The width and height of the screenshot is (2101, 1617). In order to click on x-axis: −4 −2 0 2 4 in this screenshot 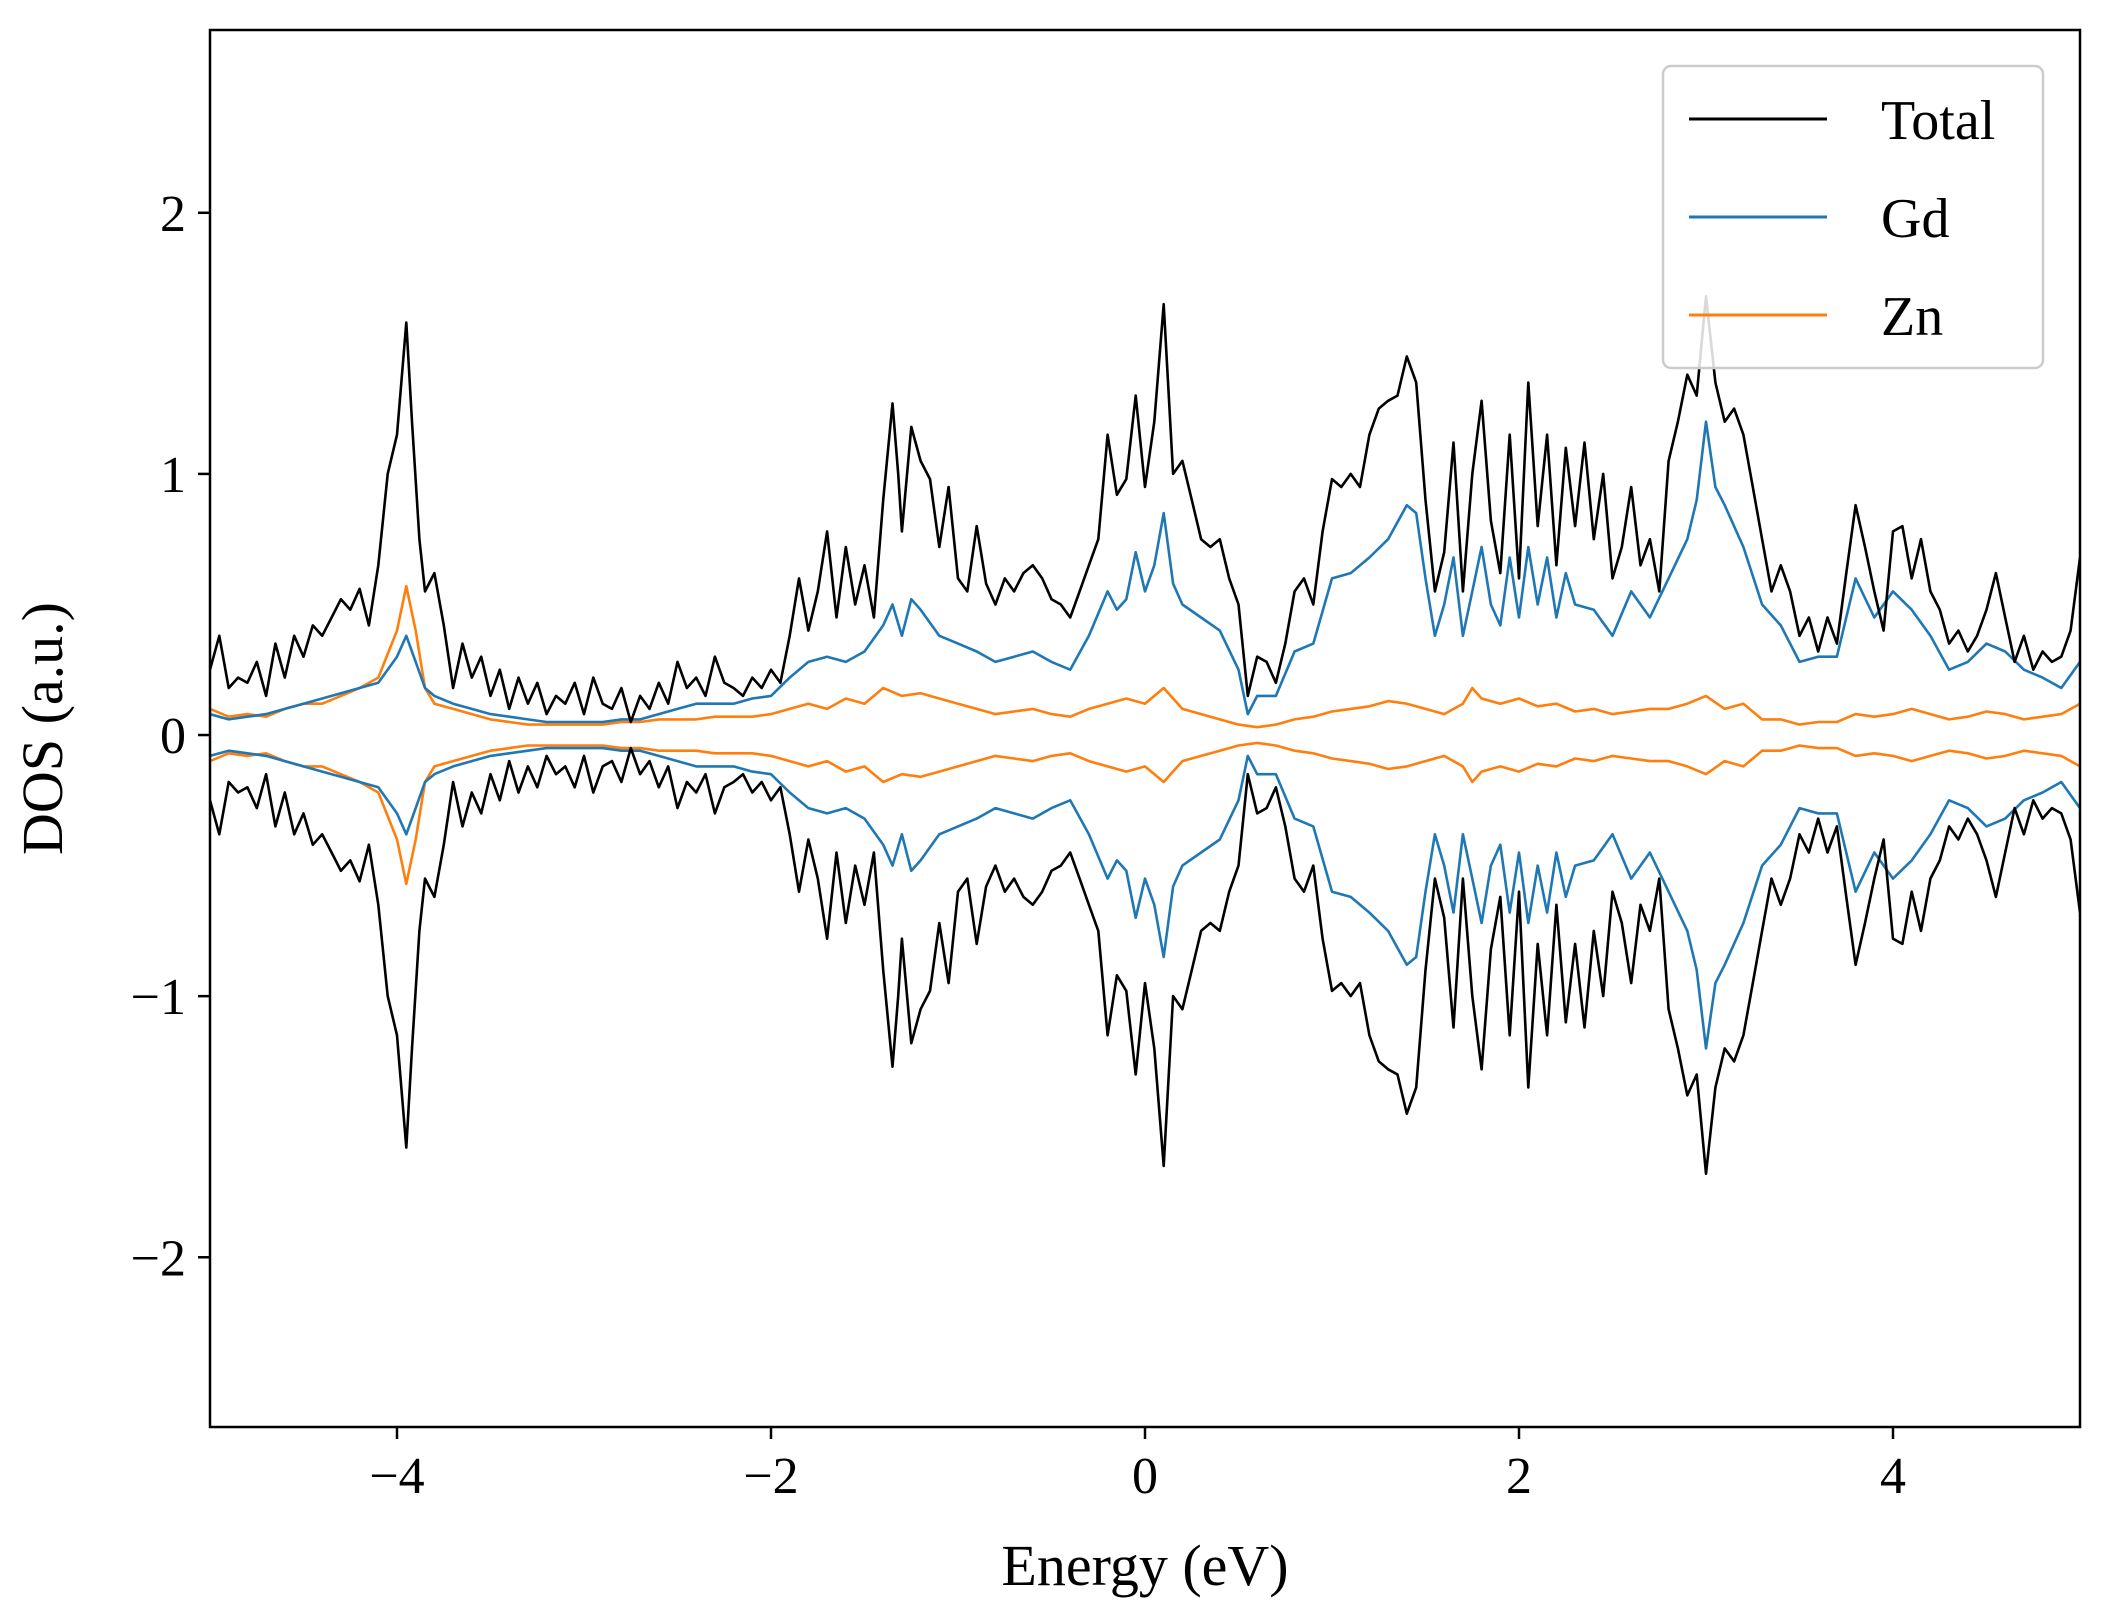, I will do `click(1137, 1466)`.